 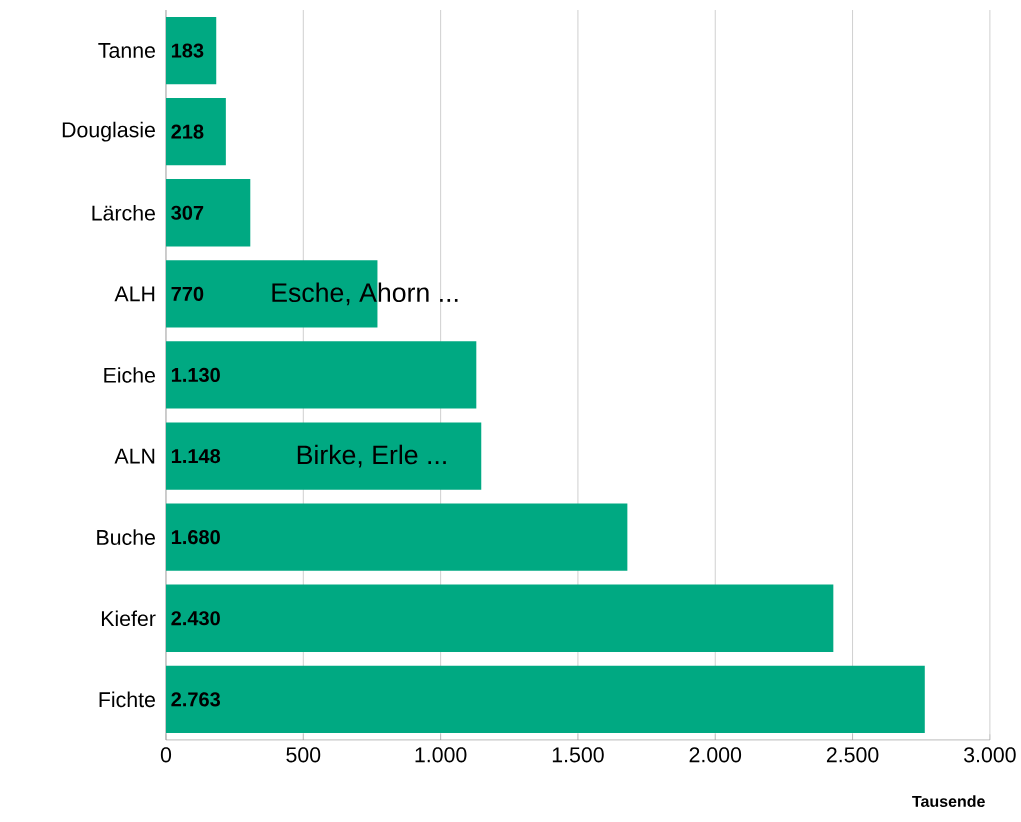 What do you see at coordinates (187, 131) in the screenshot?
I see `data-label: 218` at bounding box center [187, 131].